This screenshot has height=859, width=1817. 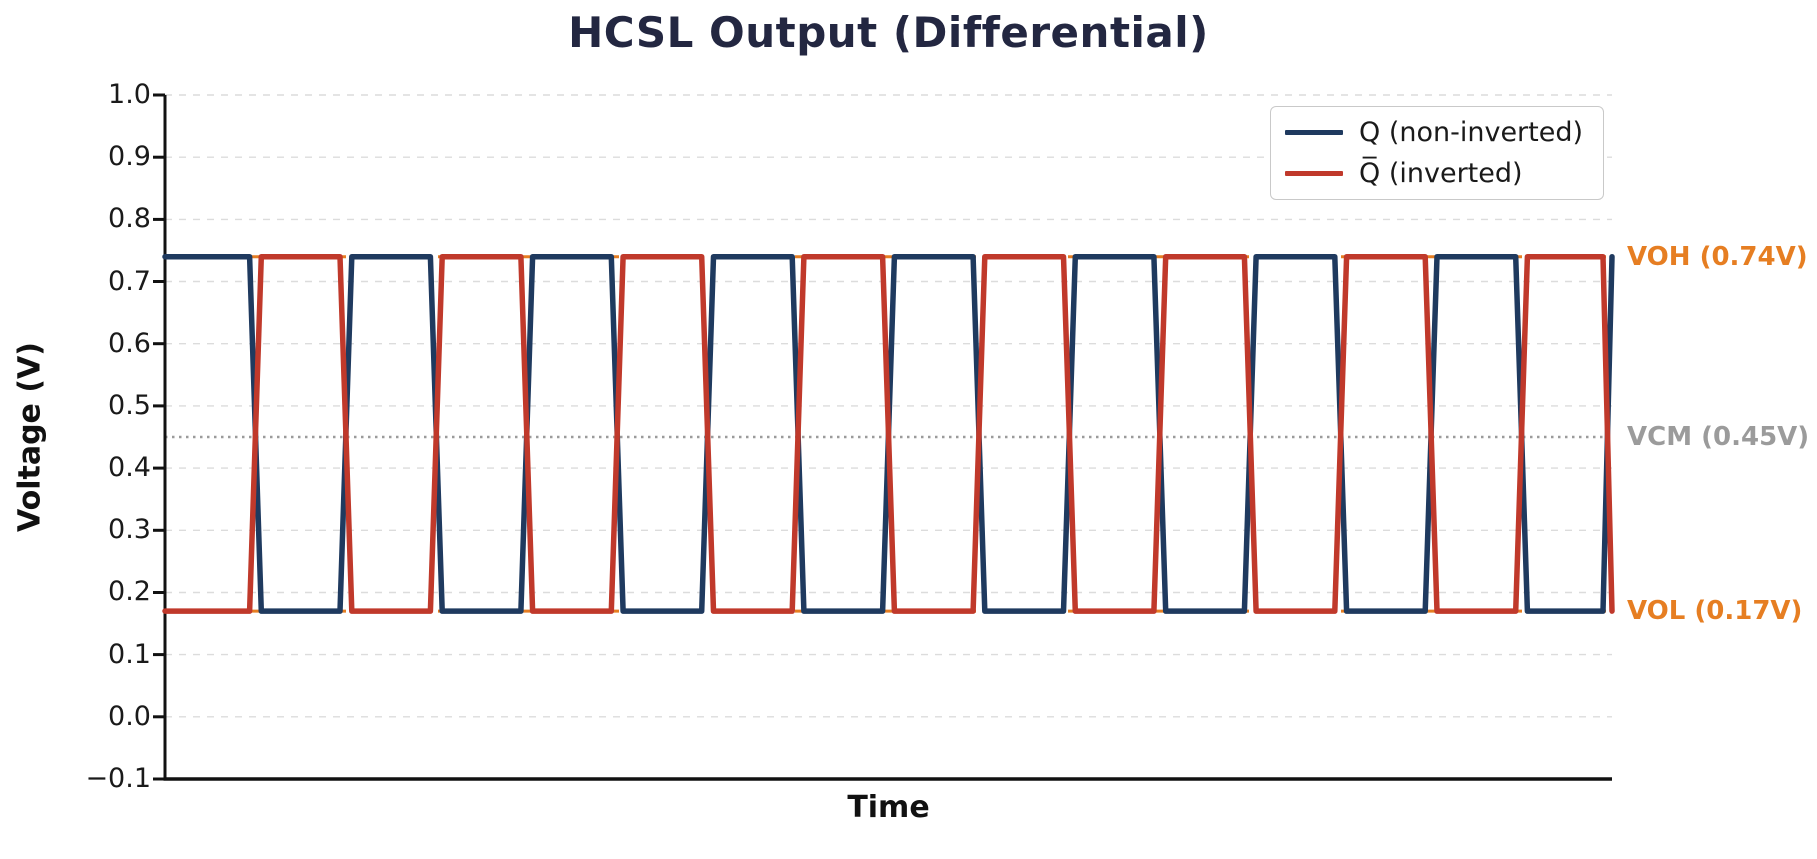 I want to click on y-tick-label: 0.4, so click(x=129, y=468).